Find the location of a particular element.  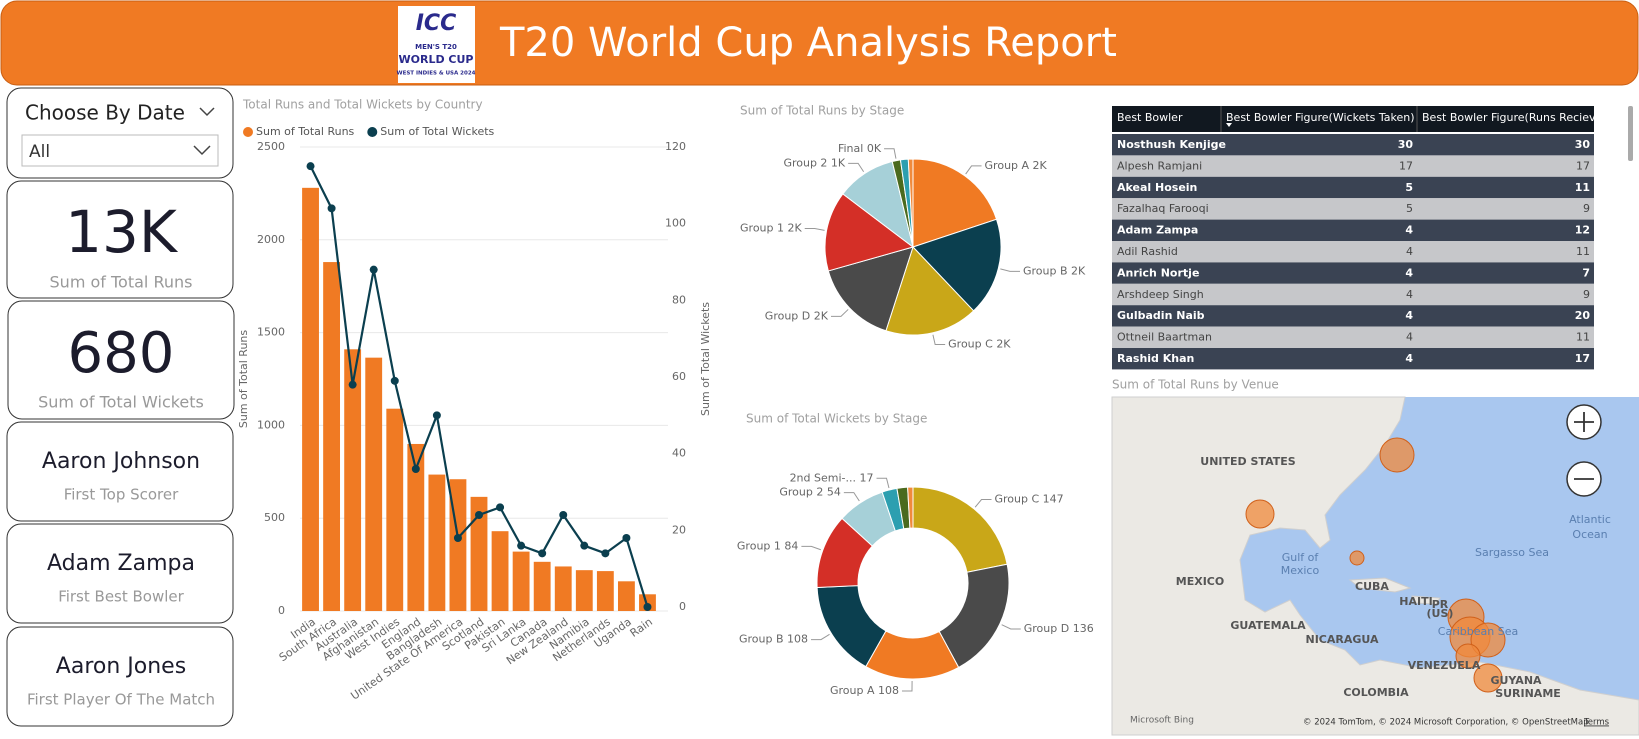

kpi-value: 13K is located at coordinates (122, 232).